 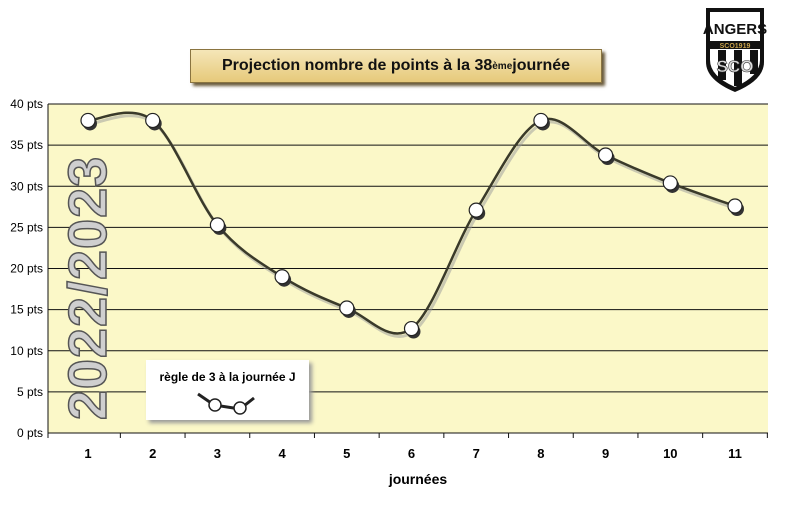 I want to click on x-tick-label: 8, so click(x=540, y=453).